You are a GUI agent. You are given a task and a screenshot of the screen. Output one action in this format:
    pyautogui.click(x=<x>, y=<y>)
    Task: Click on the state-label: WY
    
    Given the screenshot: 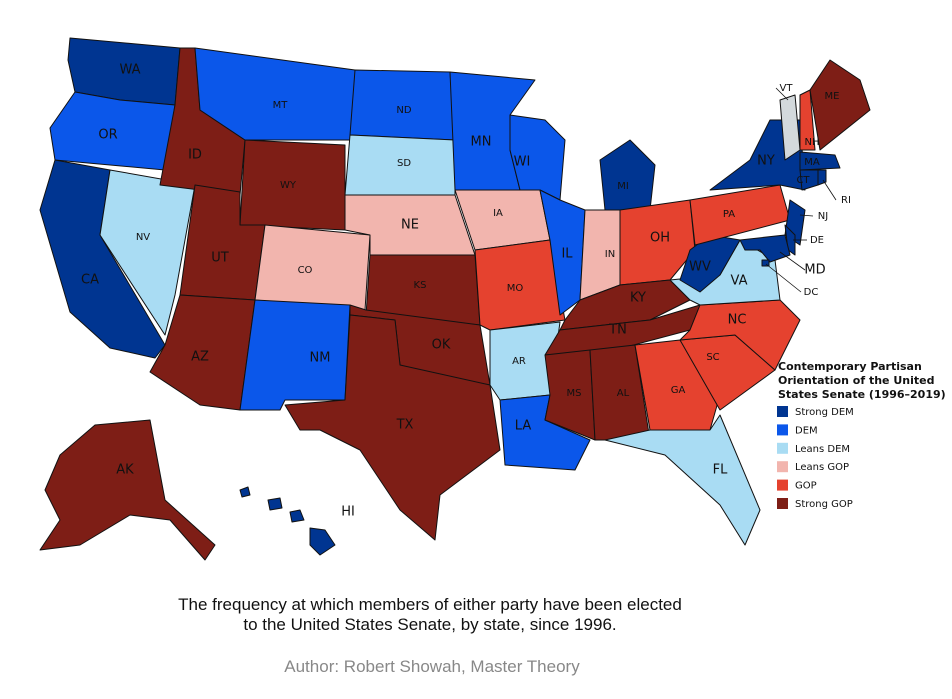 What is the action you would take?
    pyautogui.click(x=288, y=185)
    